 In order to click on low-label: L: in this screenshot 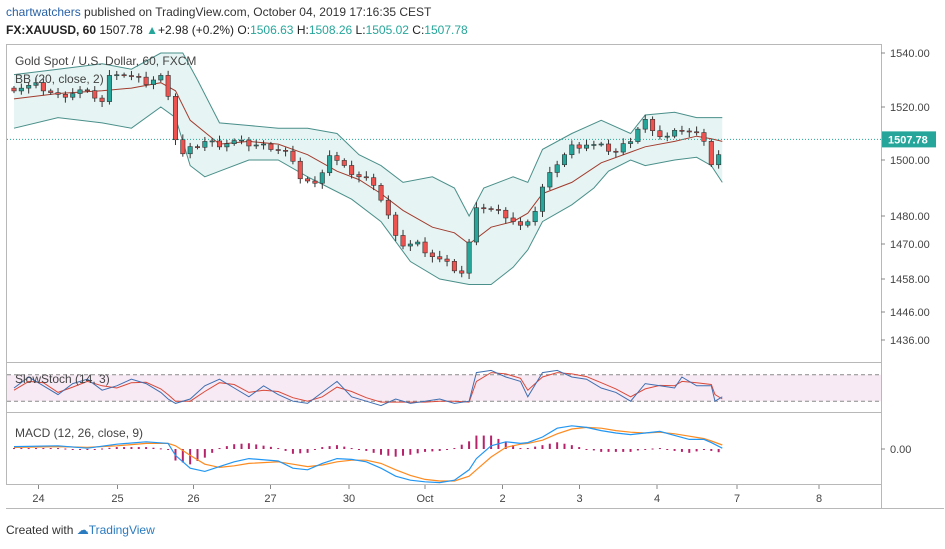, I will do `click(360, 30)`.